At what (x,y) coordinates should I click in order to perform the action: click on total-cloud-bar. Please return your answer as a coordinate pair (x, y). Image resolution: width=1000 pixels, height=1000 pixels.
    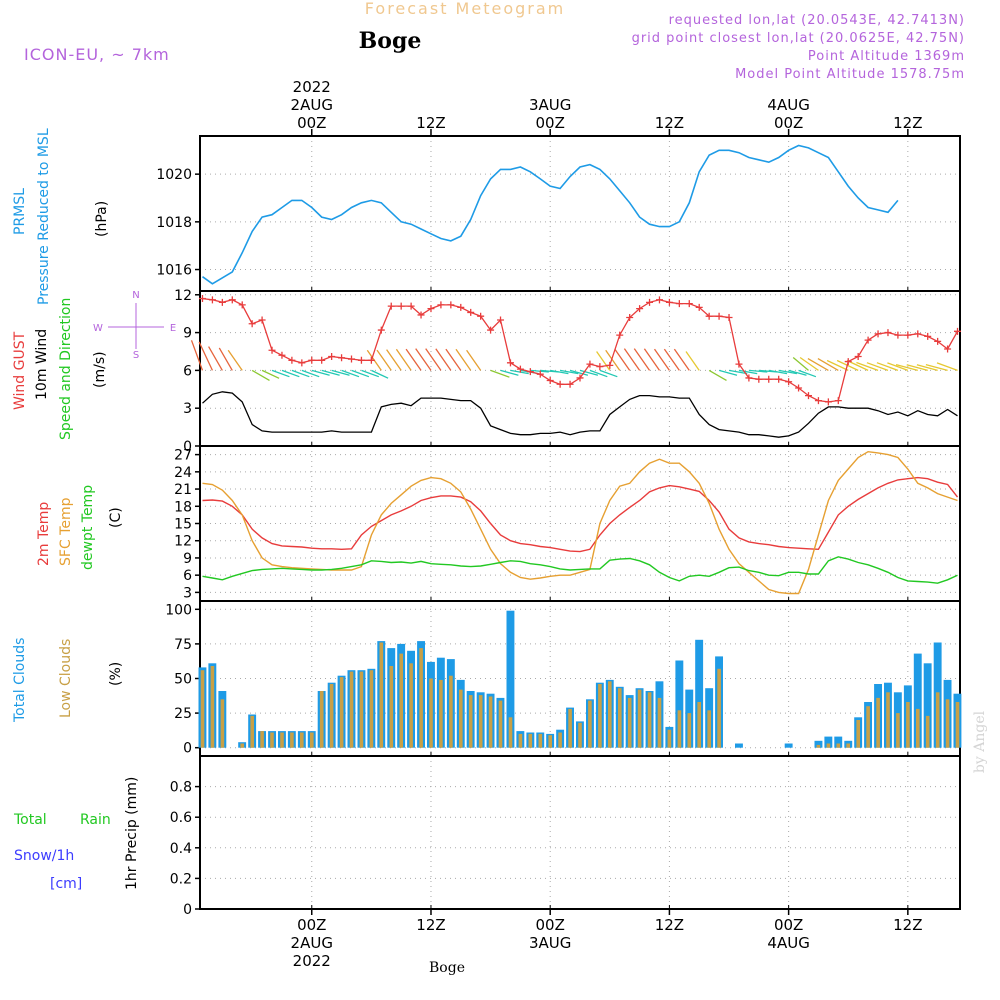
    Looking at the image, I should click on (679, 704).